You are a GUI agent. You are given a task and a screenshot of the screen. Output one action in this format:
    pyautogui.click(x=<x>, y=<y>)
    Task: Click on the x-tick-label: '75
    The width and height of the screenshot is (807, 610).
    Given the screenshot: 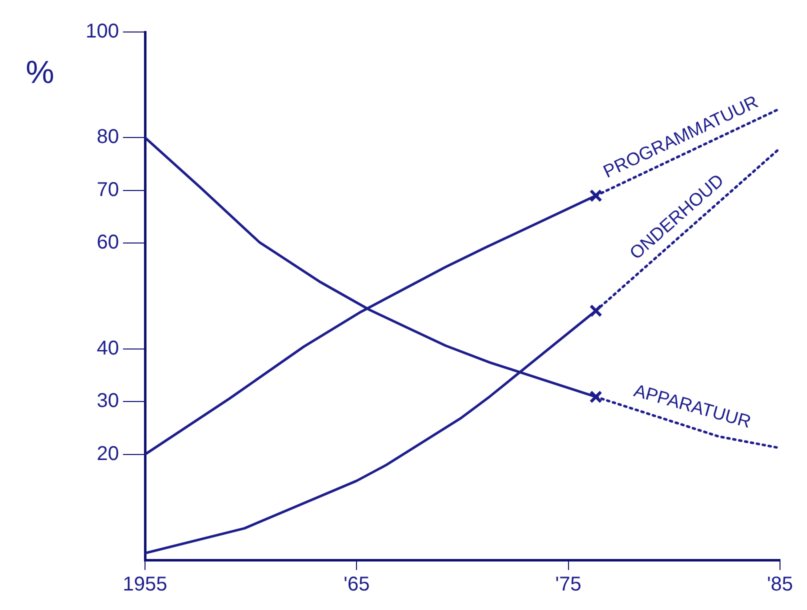 What is the action you would take?
    pyautogui.click(x=568, y=585)
    